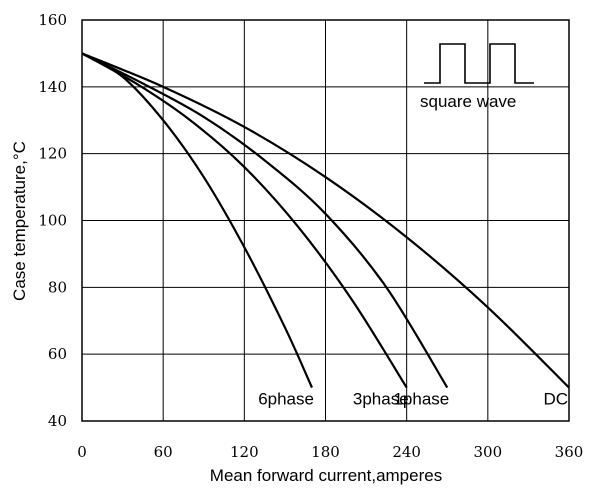  I want to click on x-tick-label: 120, so click(244, 452).